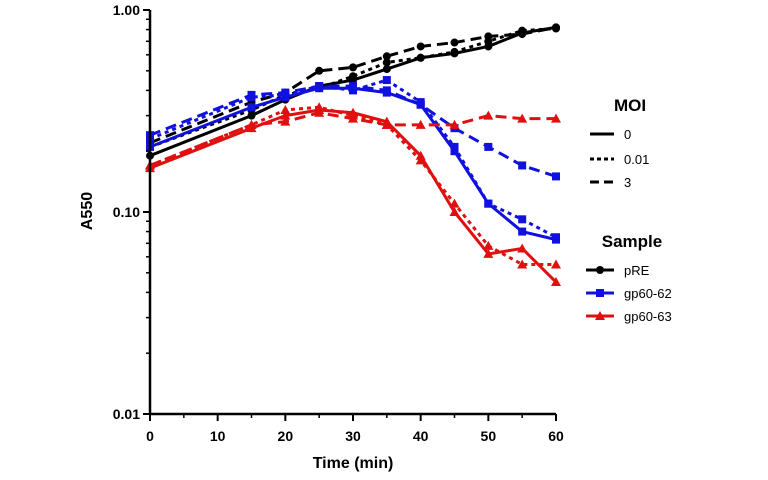 The width and height of the screenshot is (768, 480). Describe the element at coordinates (353, 463) in the screenshot. I see `x-axis-label: Time (min)` at that location.